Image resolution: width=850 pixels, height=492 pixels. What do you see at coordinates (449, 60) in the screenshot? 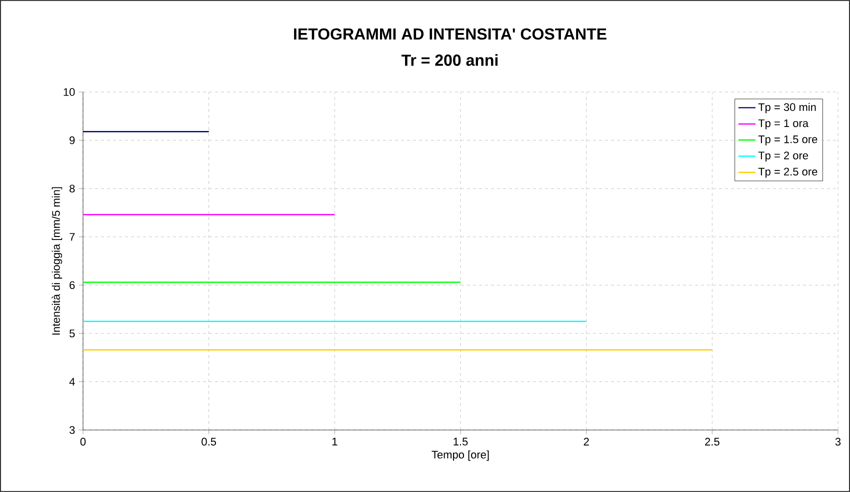
I see `chart-subtitle: Tr = 200 anni` at bounding box center [449, 60].